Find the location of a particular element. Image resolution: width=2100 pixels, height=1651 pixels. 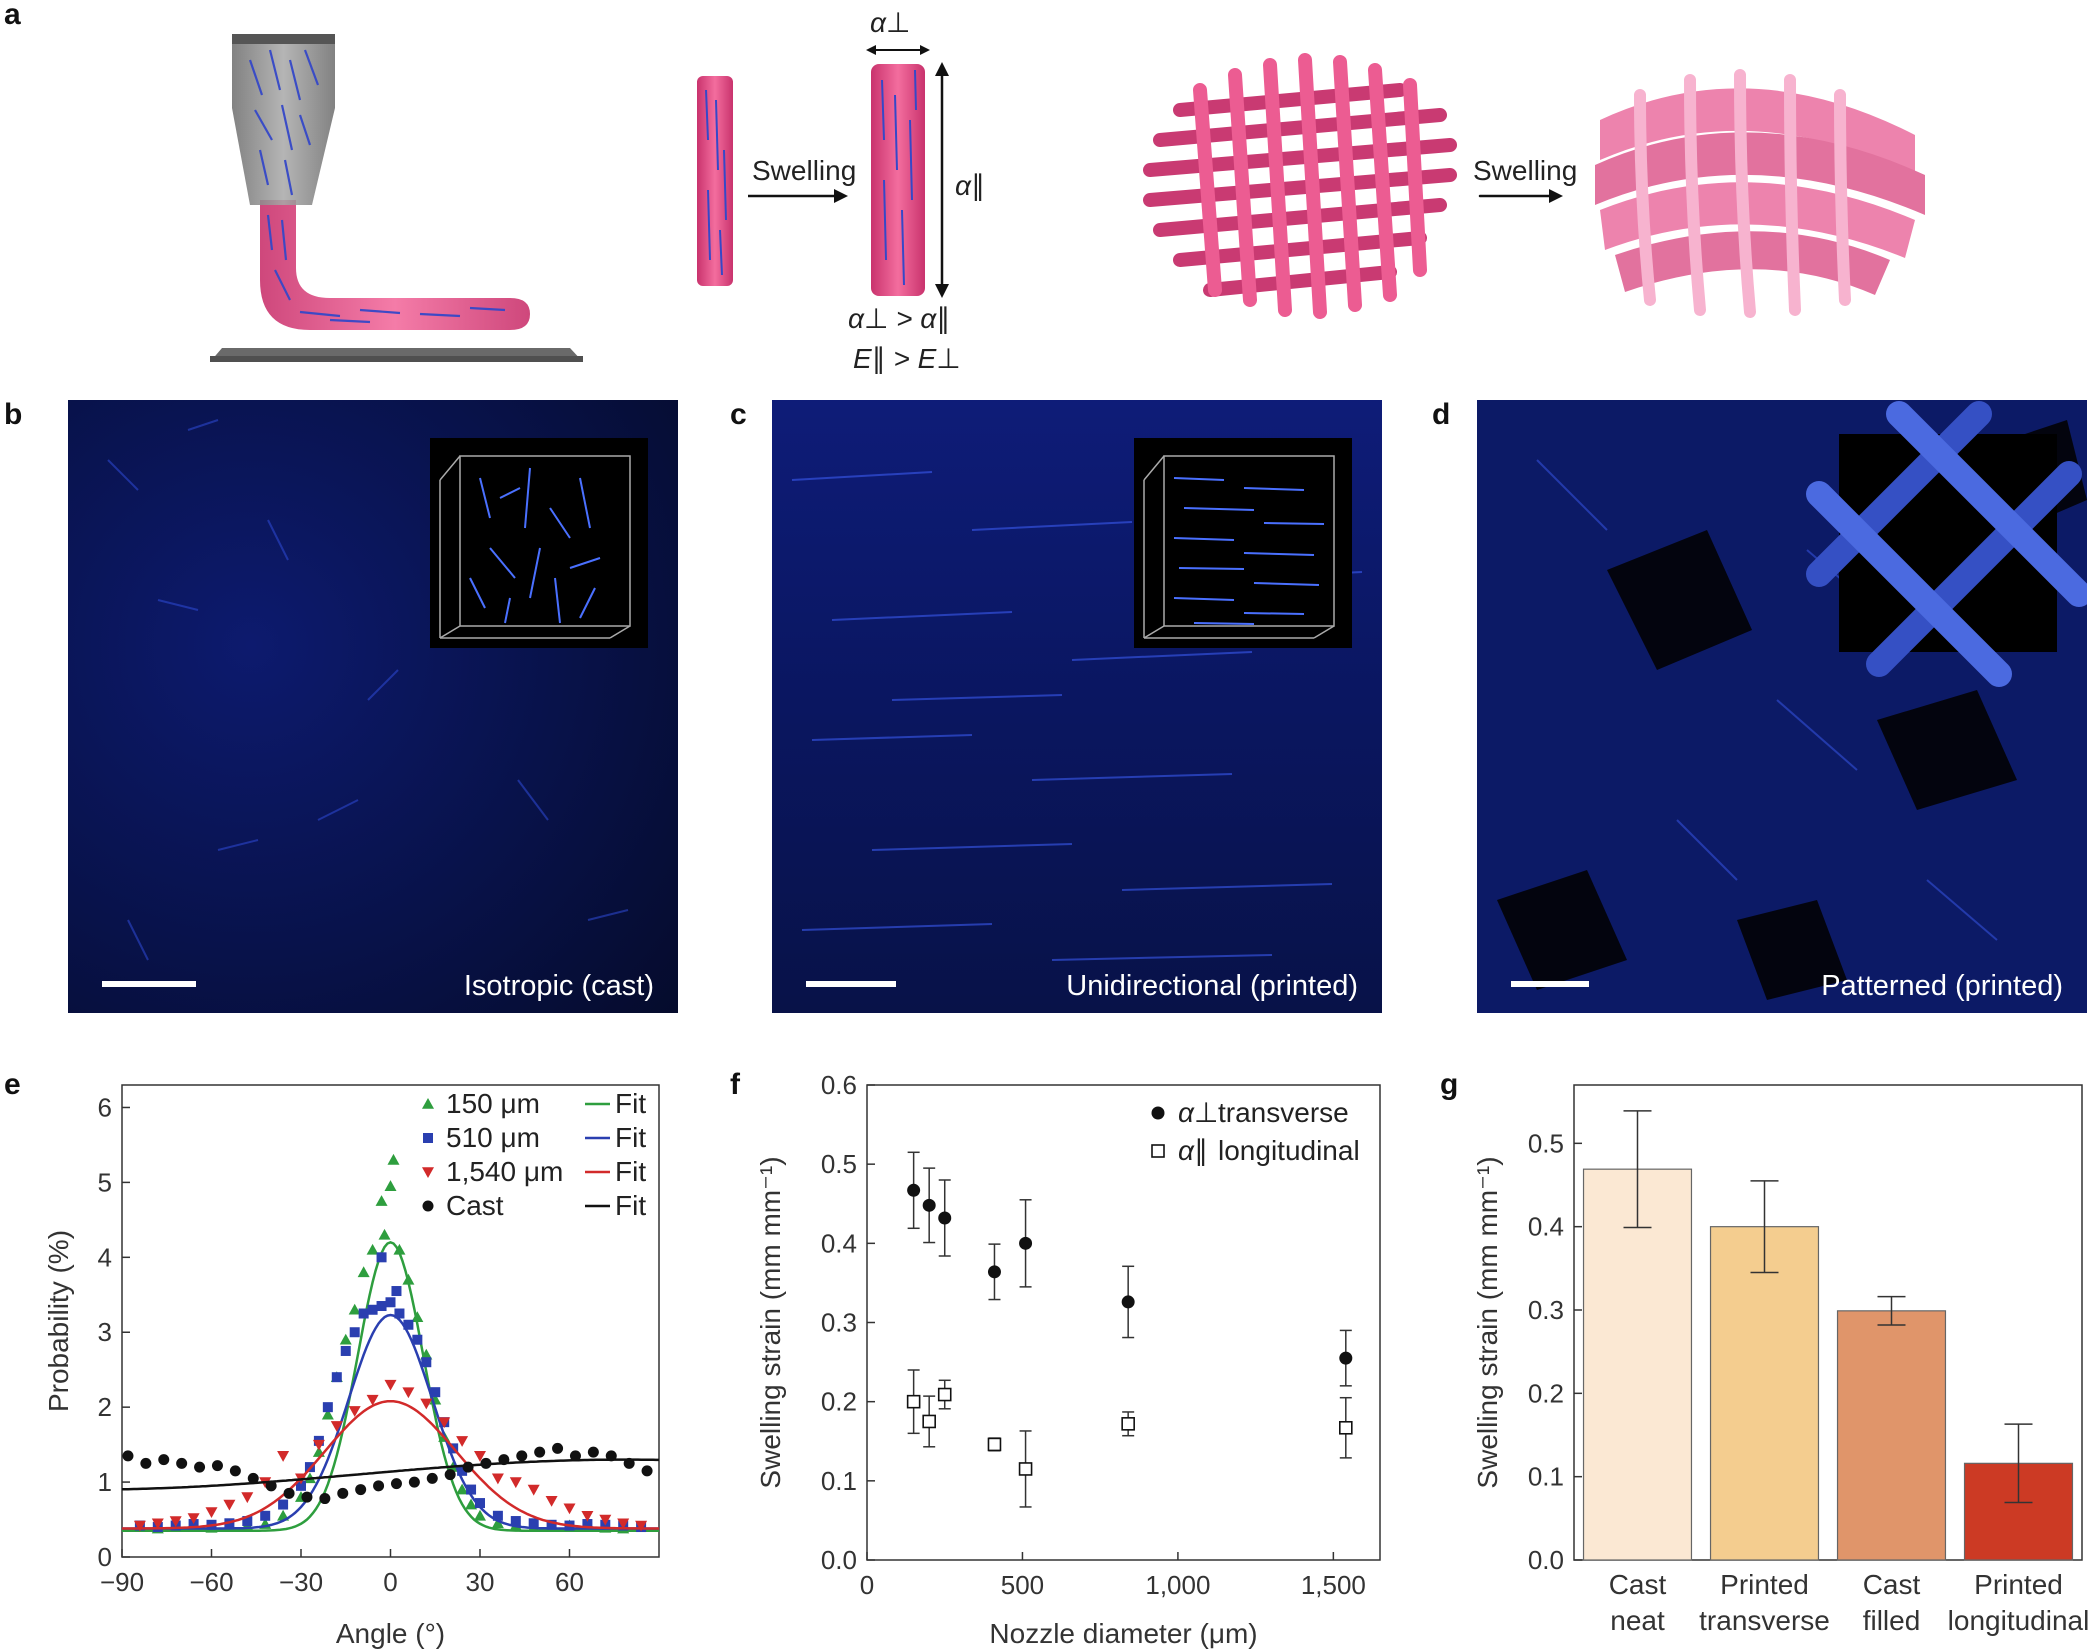

schematic-text: Swelling Swelling α⊥ α∥ α⊥ > α∥ E∥ > E⊥ is located at coordinates (1164, 190).